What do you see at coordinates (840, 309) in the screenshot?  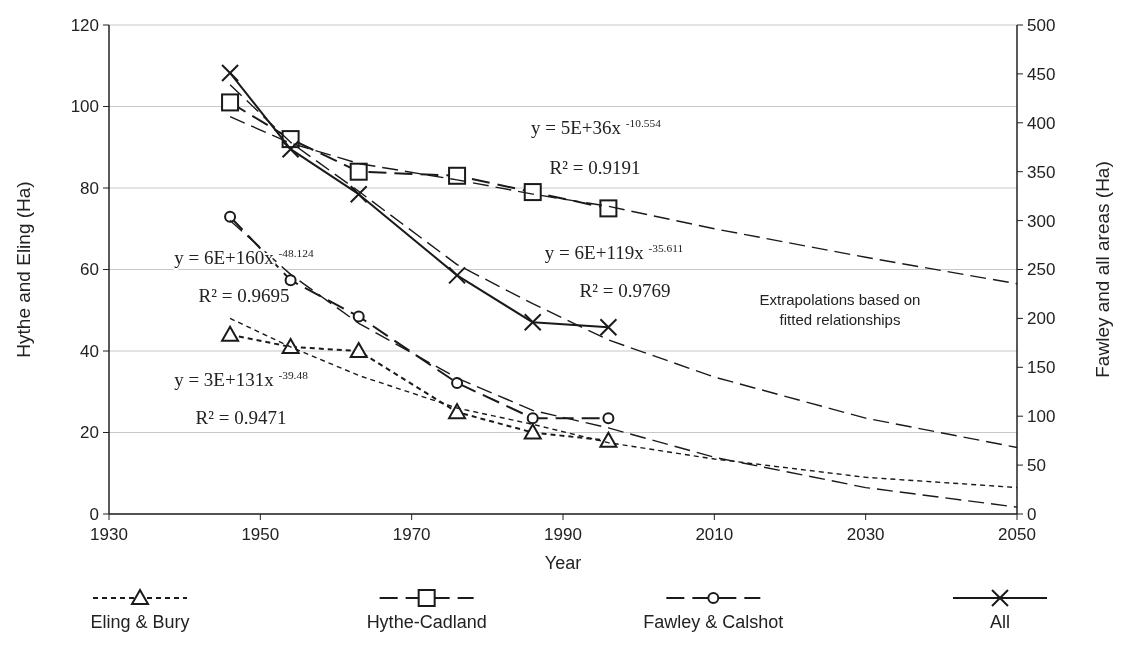 I see `annotation: Extrapolations based on fitted relationships` at bounding box center [840, 309].